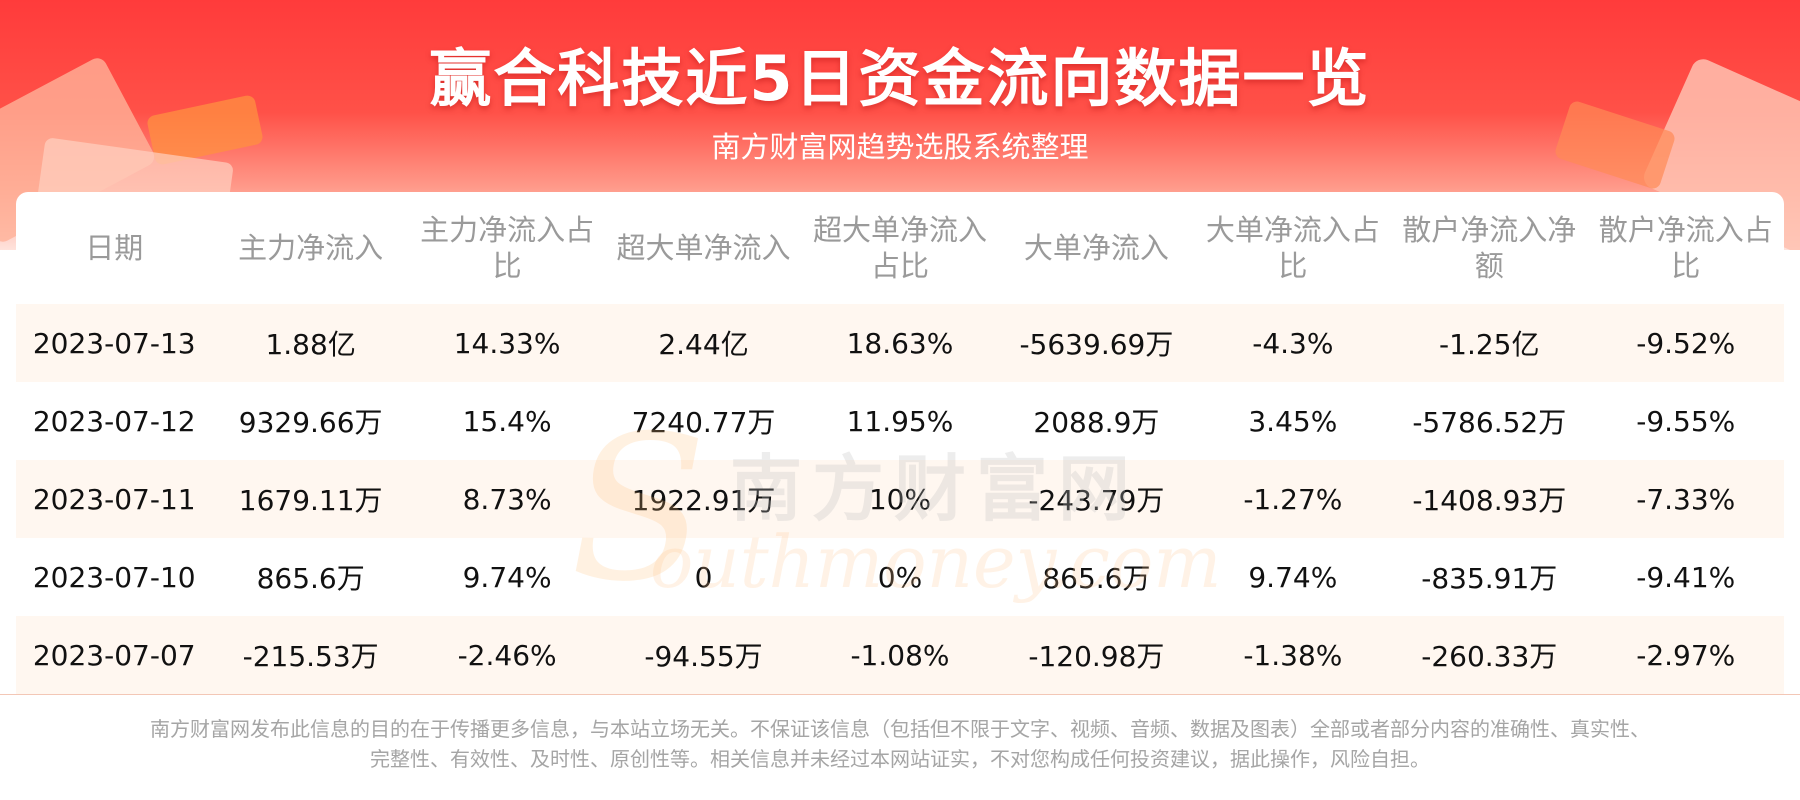 This screenshot has height=800, width=1800. Describe the element at coordinates (1096, 499) in the screenshot. I see `cell-large-net-inflow: -243.79万` at that location.